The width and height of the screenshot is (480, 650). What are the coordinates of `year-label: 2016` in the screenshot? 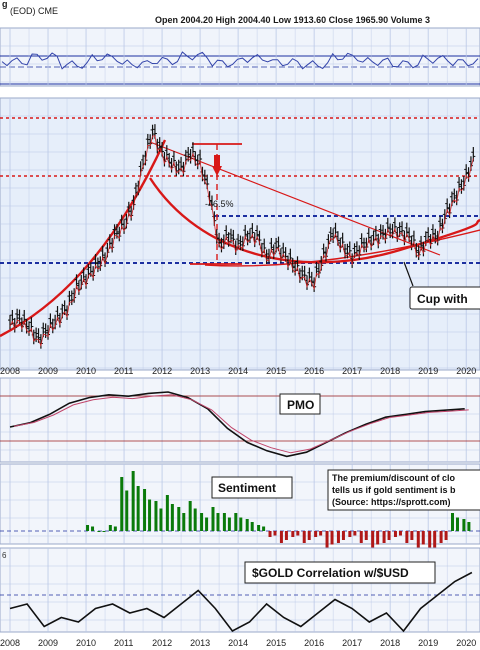 It's located at (314, 371).